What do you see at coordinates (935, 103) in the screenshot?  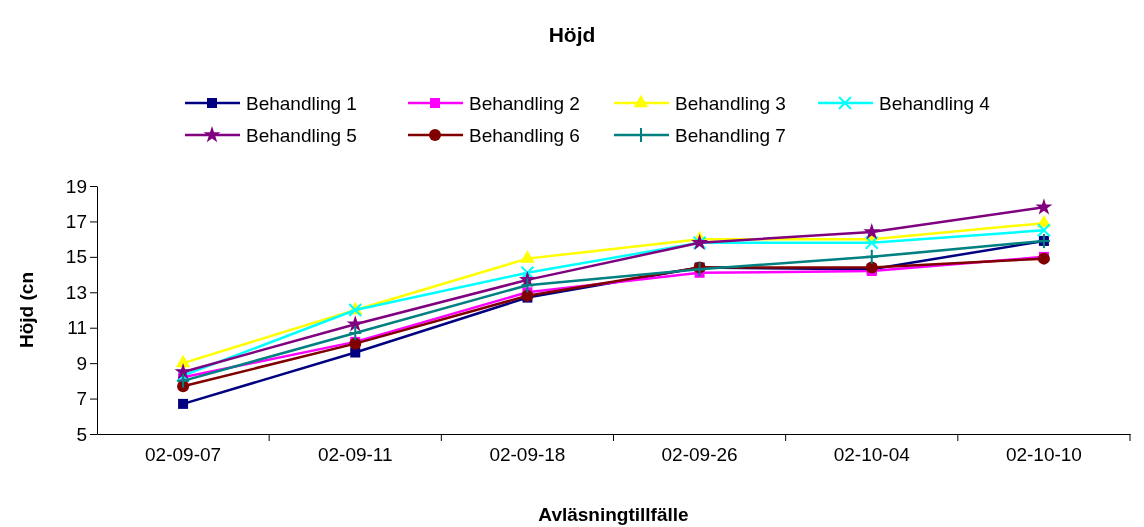 I see `legend-label: Behandling 4` at bounding box center [935, 103].